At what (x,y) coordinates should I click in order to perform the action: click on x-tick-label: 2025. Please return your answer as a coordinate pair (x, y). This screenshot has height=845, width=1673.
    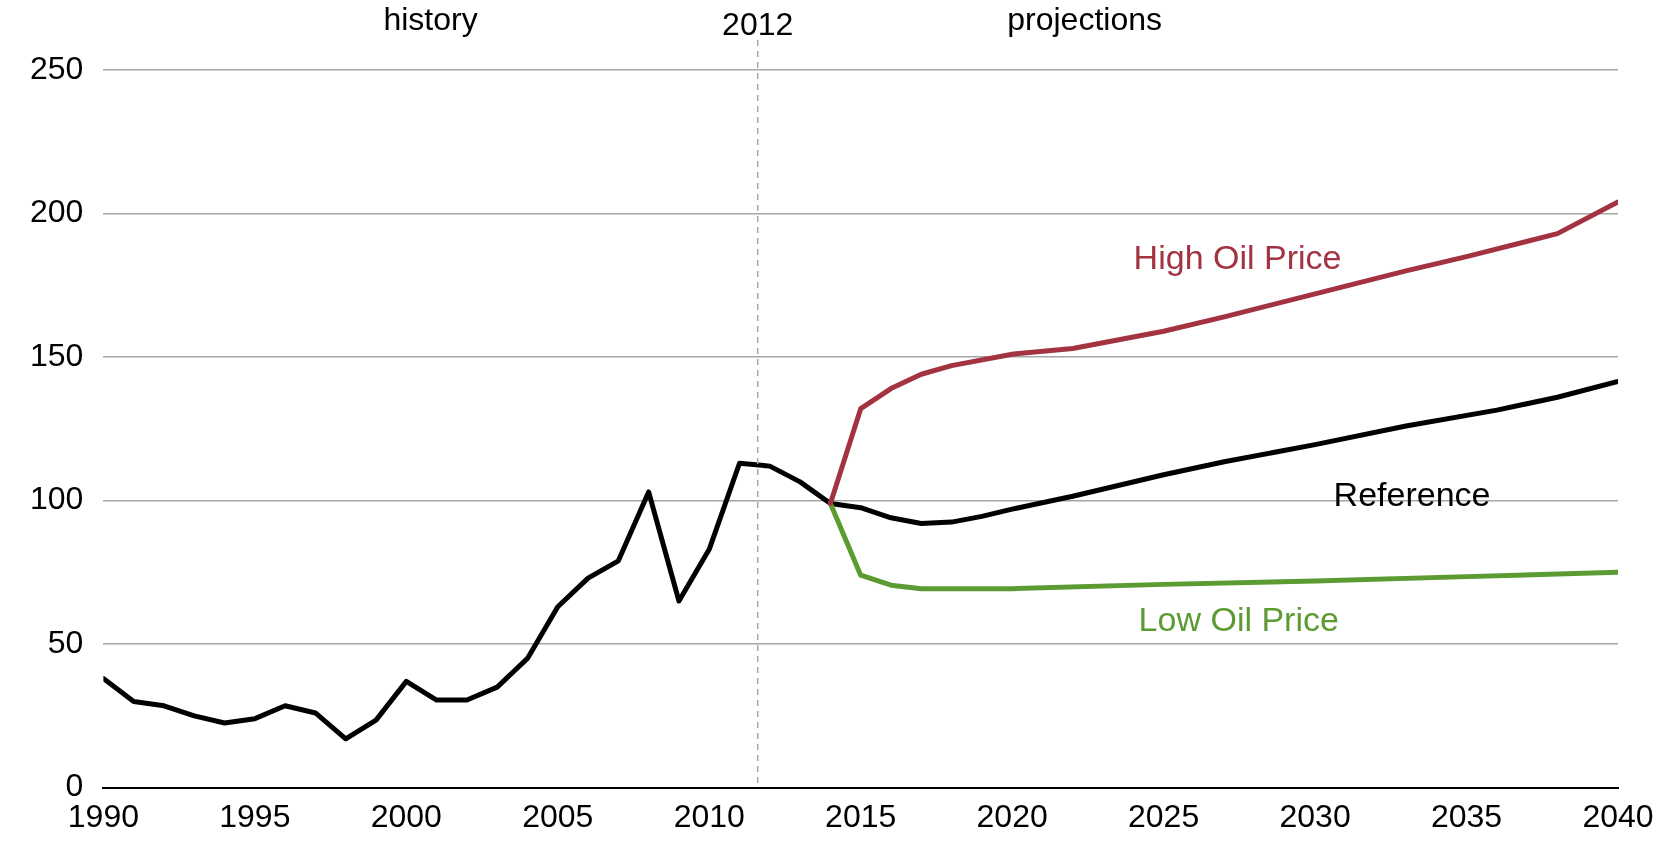
    Looking at the image, I should click on (1164, 815).